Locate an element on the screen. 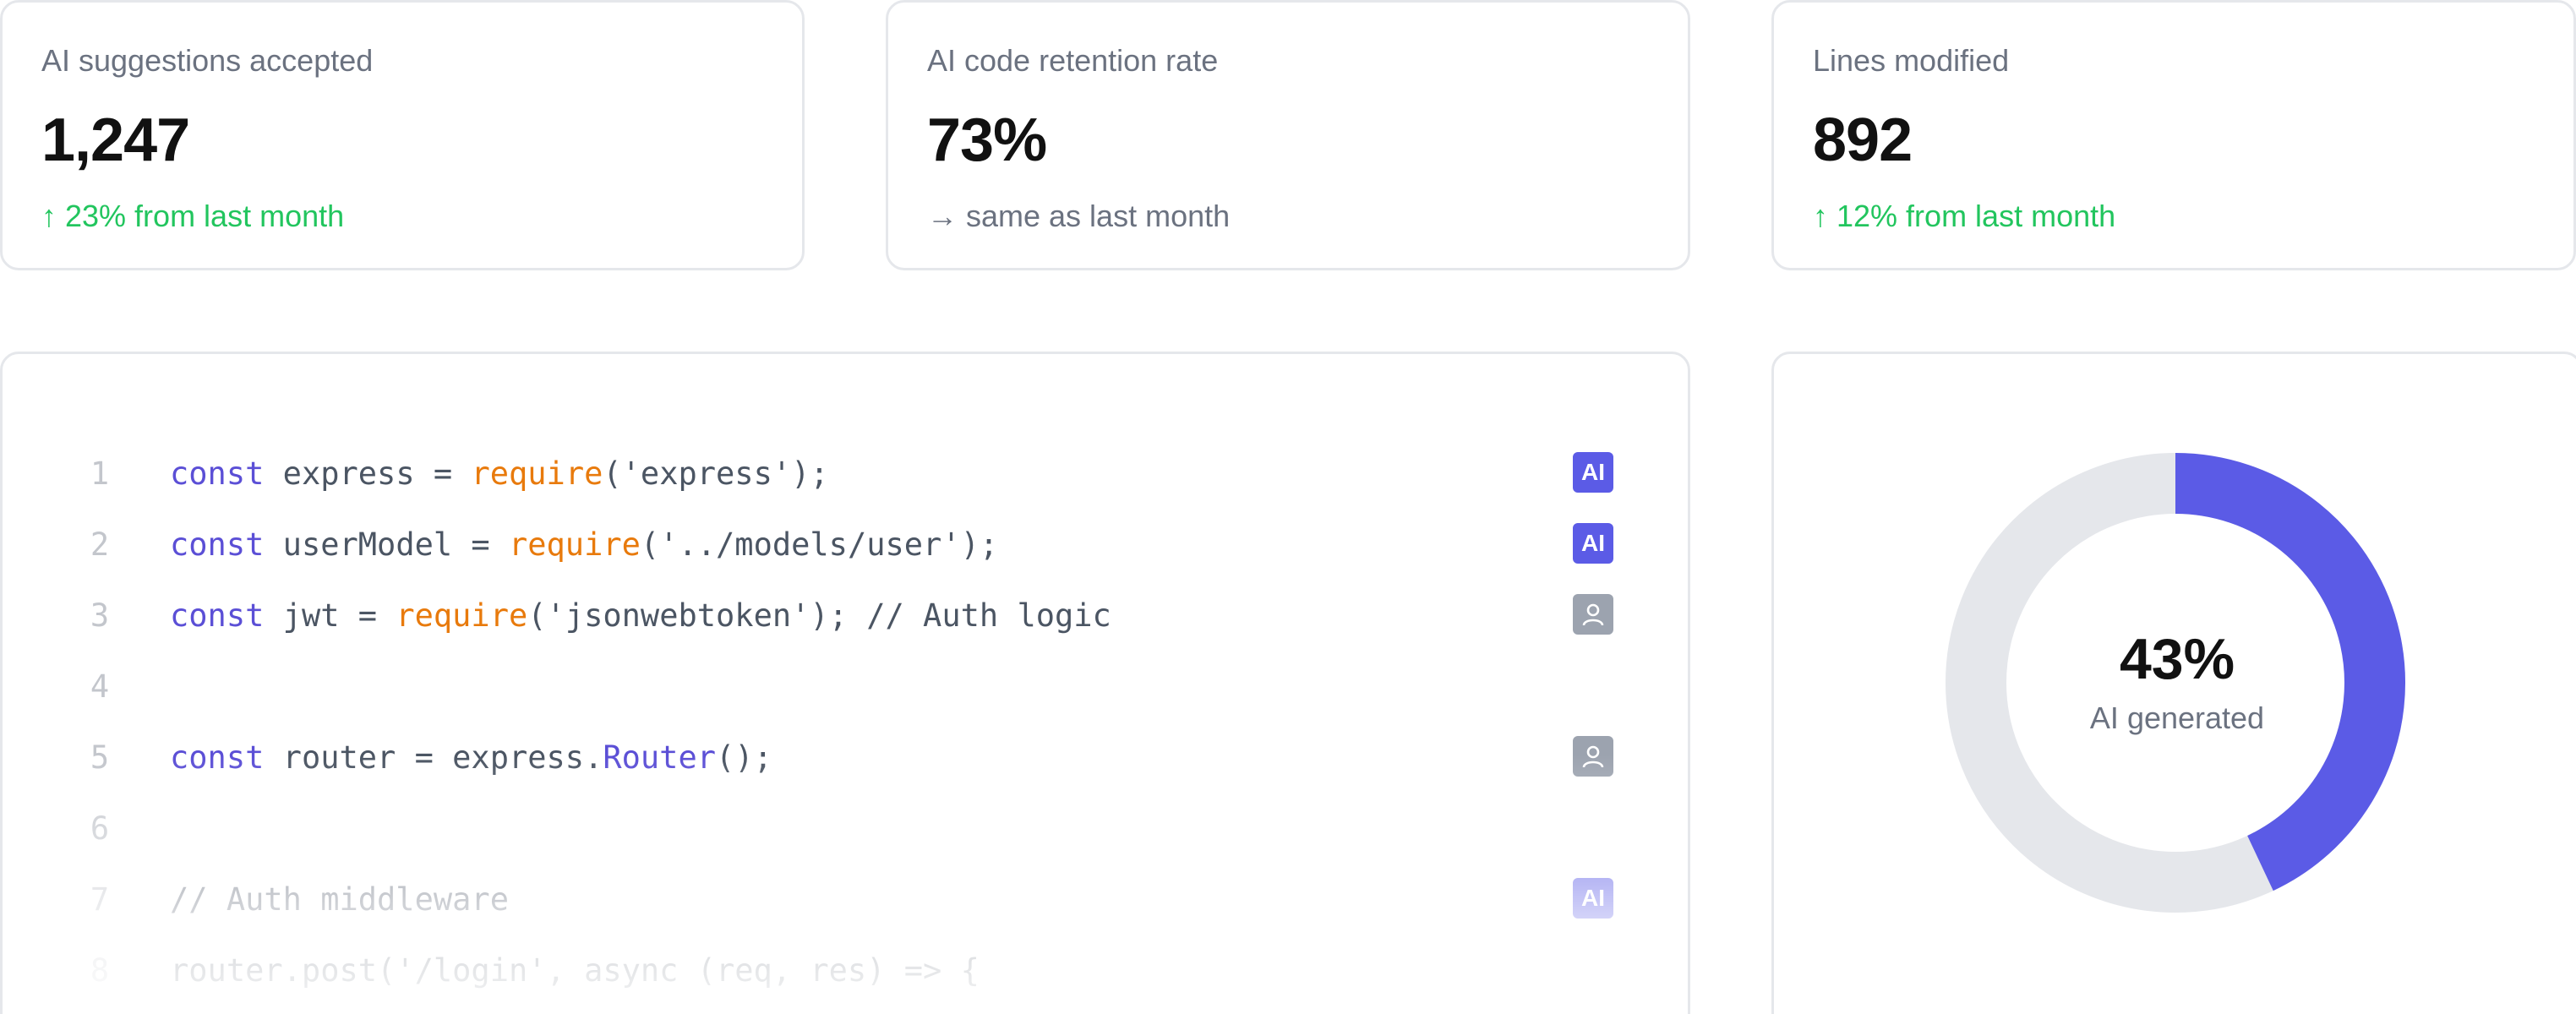 The image size is (2576, 1014). line-number: 2 is located at coordinates (100, 544).